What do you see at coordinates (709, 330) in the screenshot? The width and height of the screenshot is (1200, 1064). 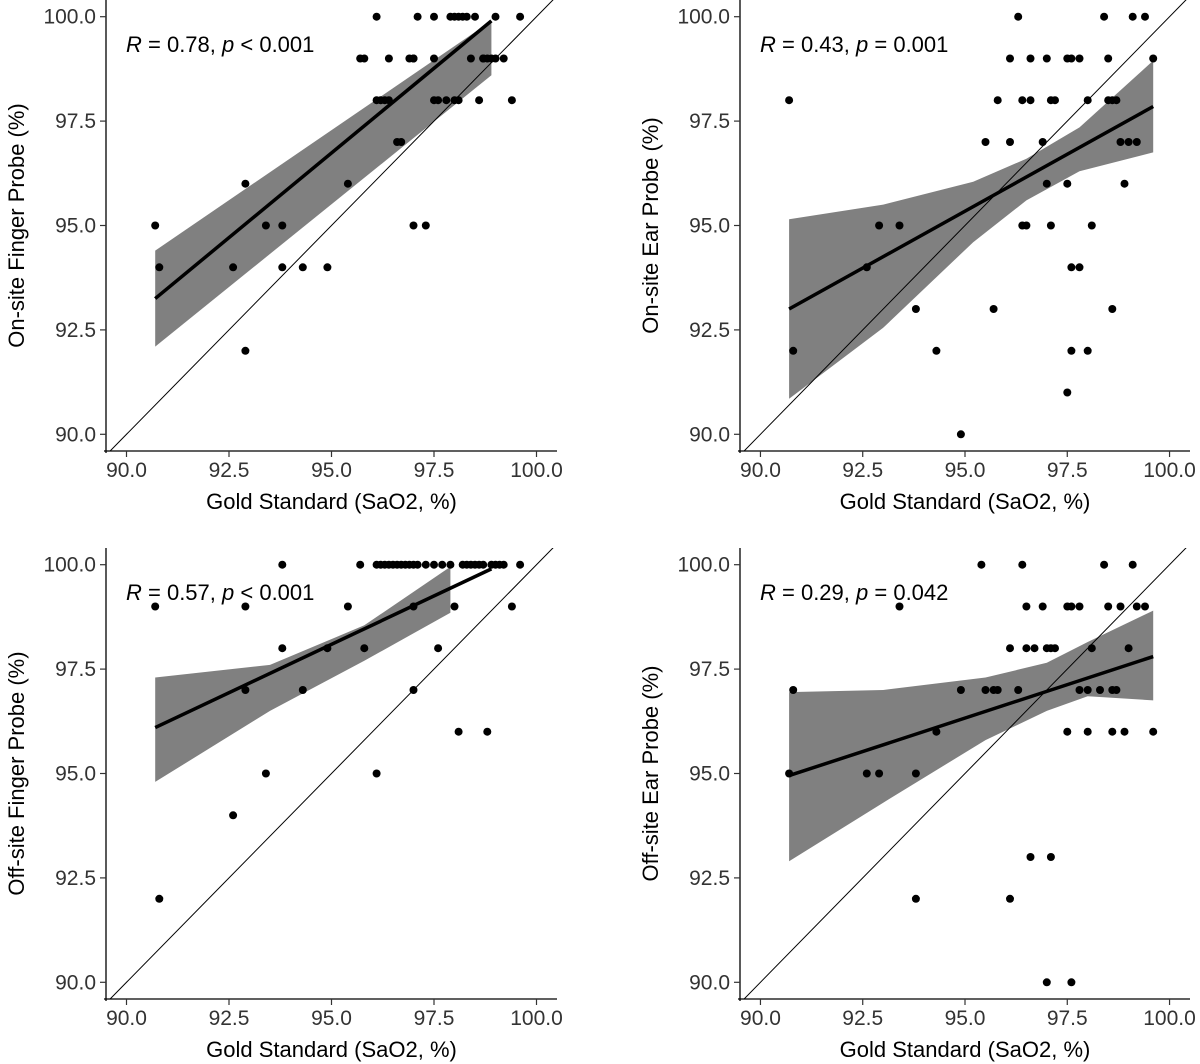 I see `y-tick-label: 92.5` at bounding box center [709, 330].